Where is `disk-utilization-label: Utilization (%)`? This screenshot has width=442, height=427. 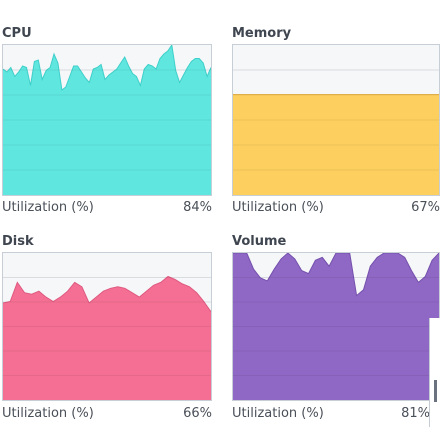
disk-utilization-label: Utilization (%) is located at coordinates (48, 413).